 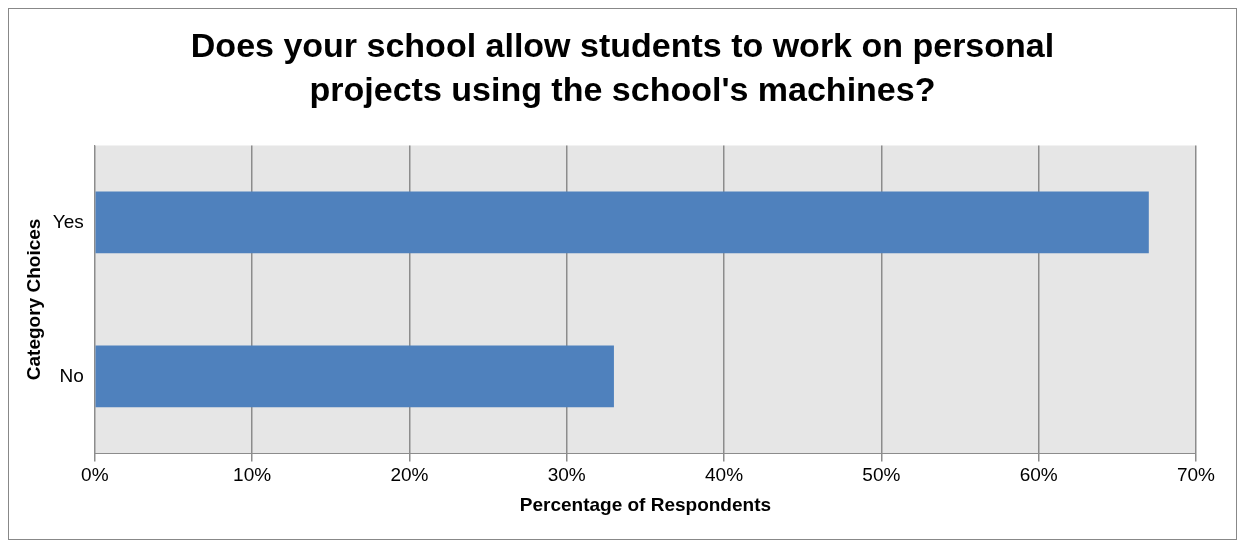 I want to click on chart-title: Does your school allow students to work on personal projects using the school's machines?, so click(x=622, y=68).